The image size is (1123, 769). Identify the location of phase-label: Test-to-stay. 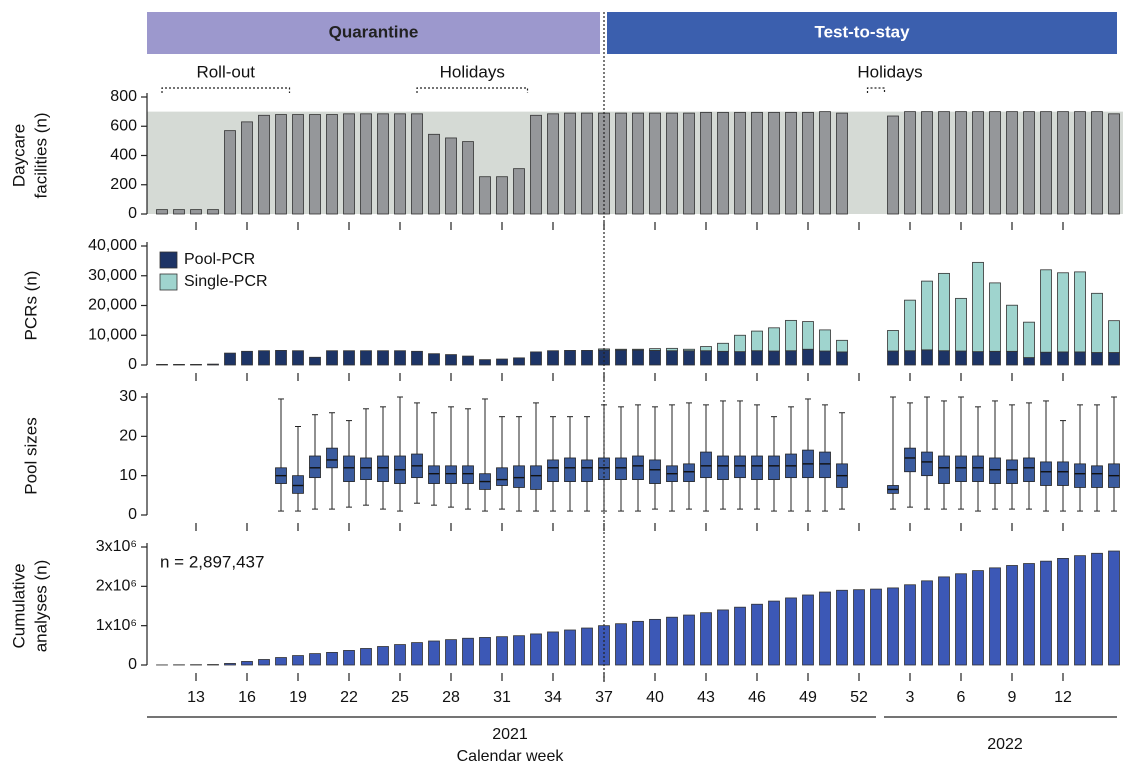
(862, 31).